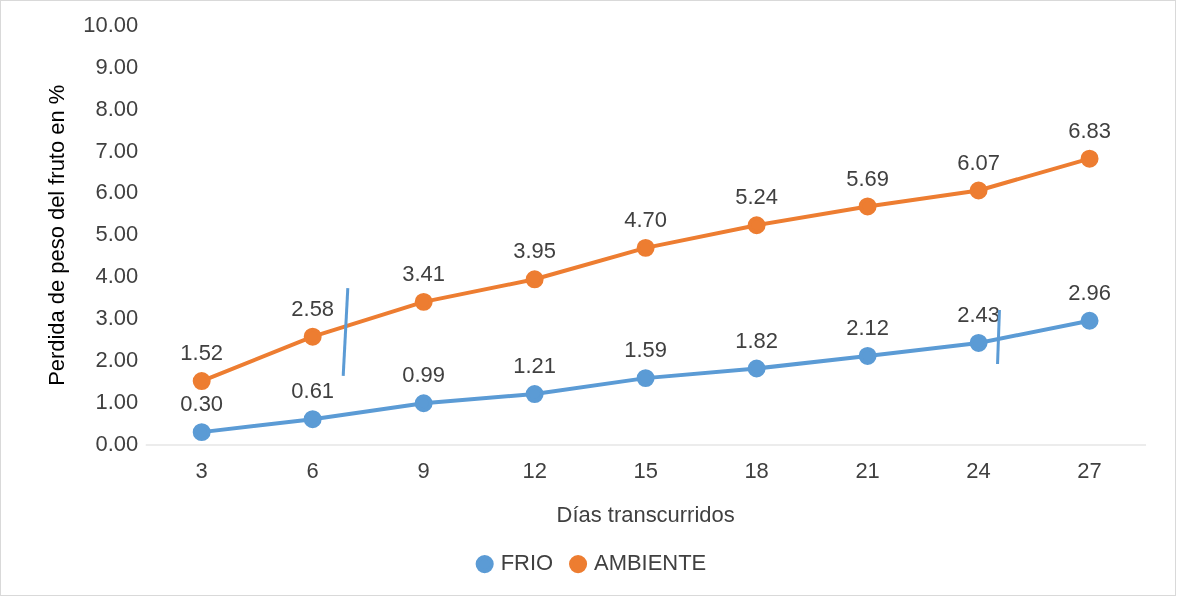  What do you see at coordinates (57, 235) in the screenshot?
I see `y-axis-title: Perdida de peso del fruto en %` at bounding box center [57, 235].